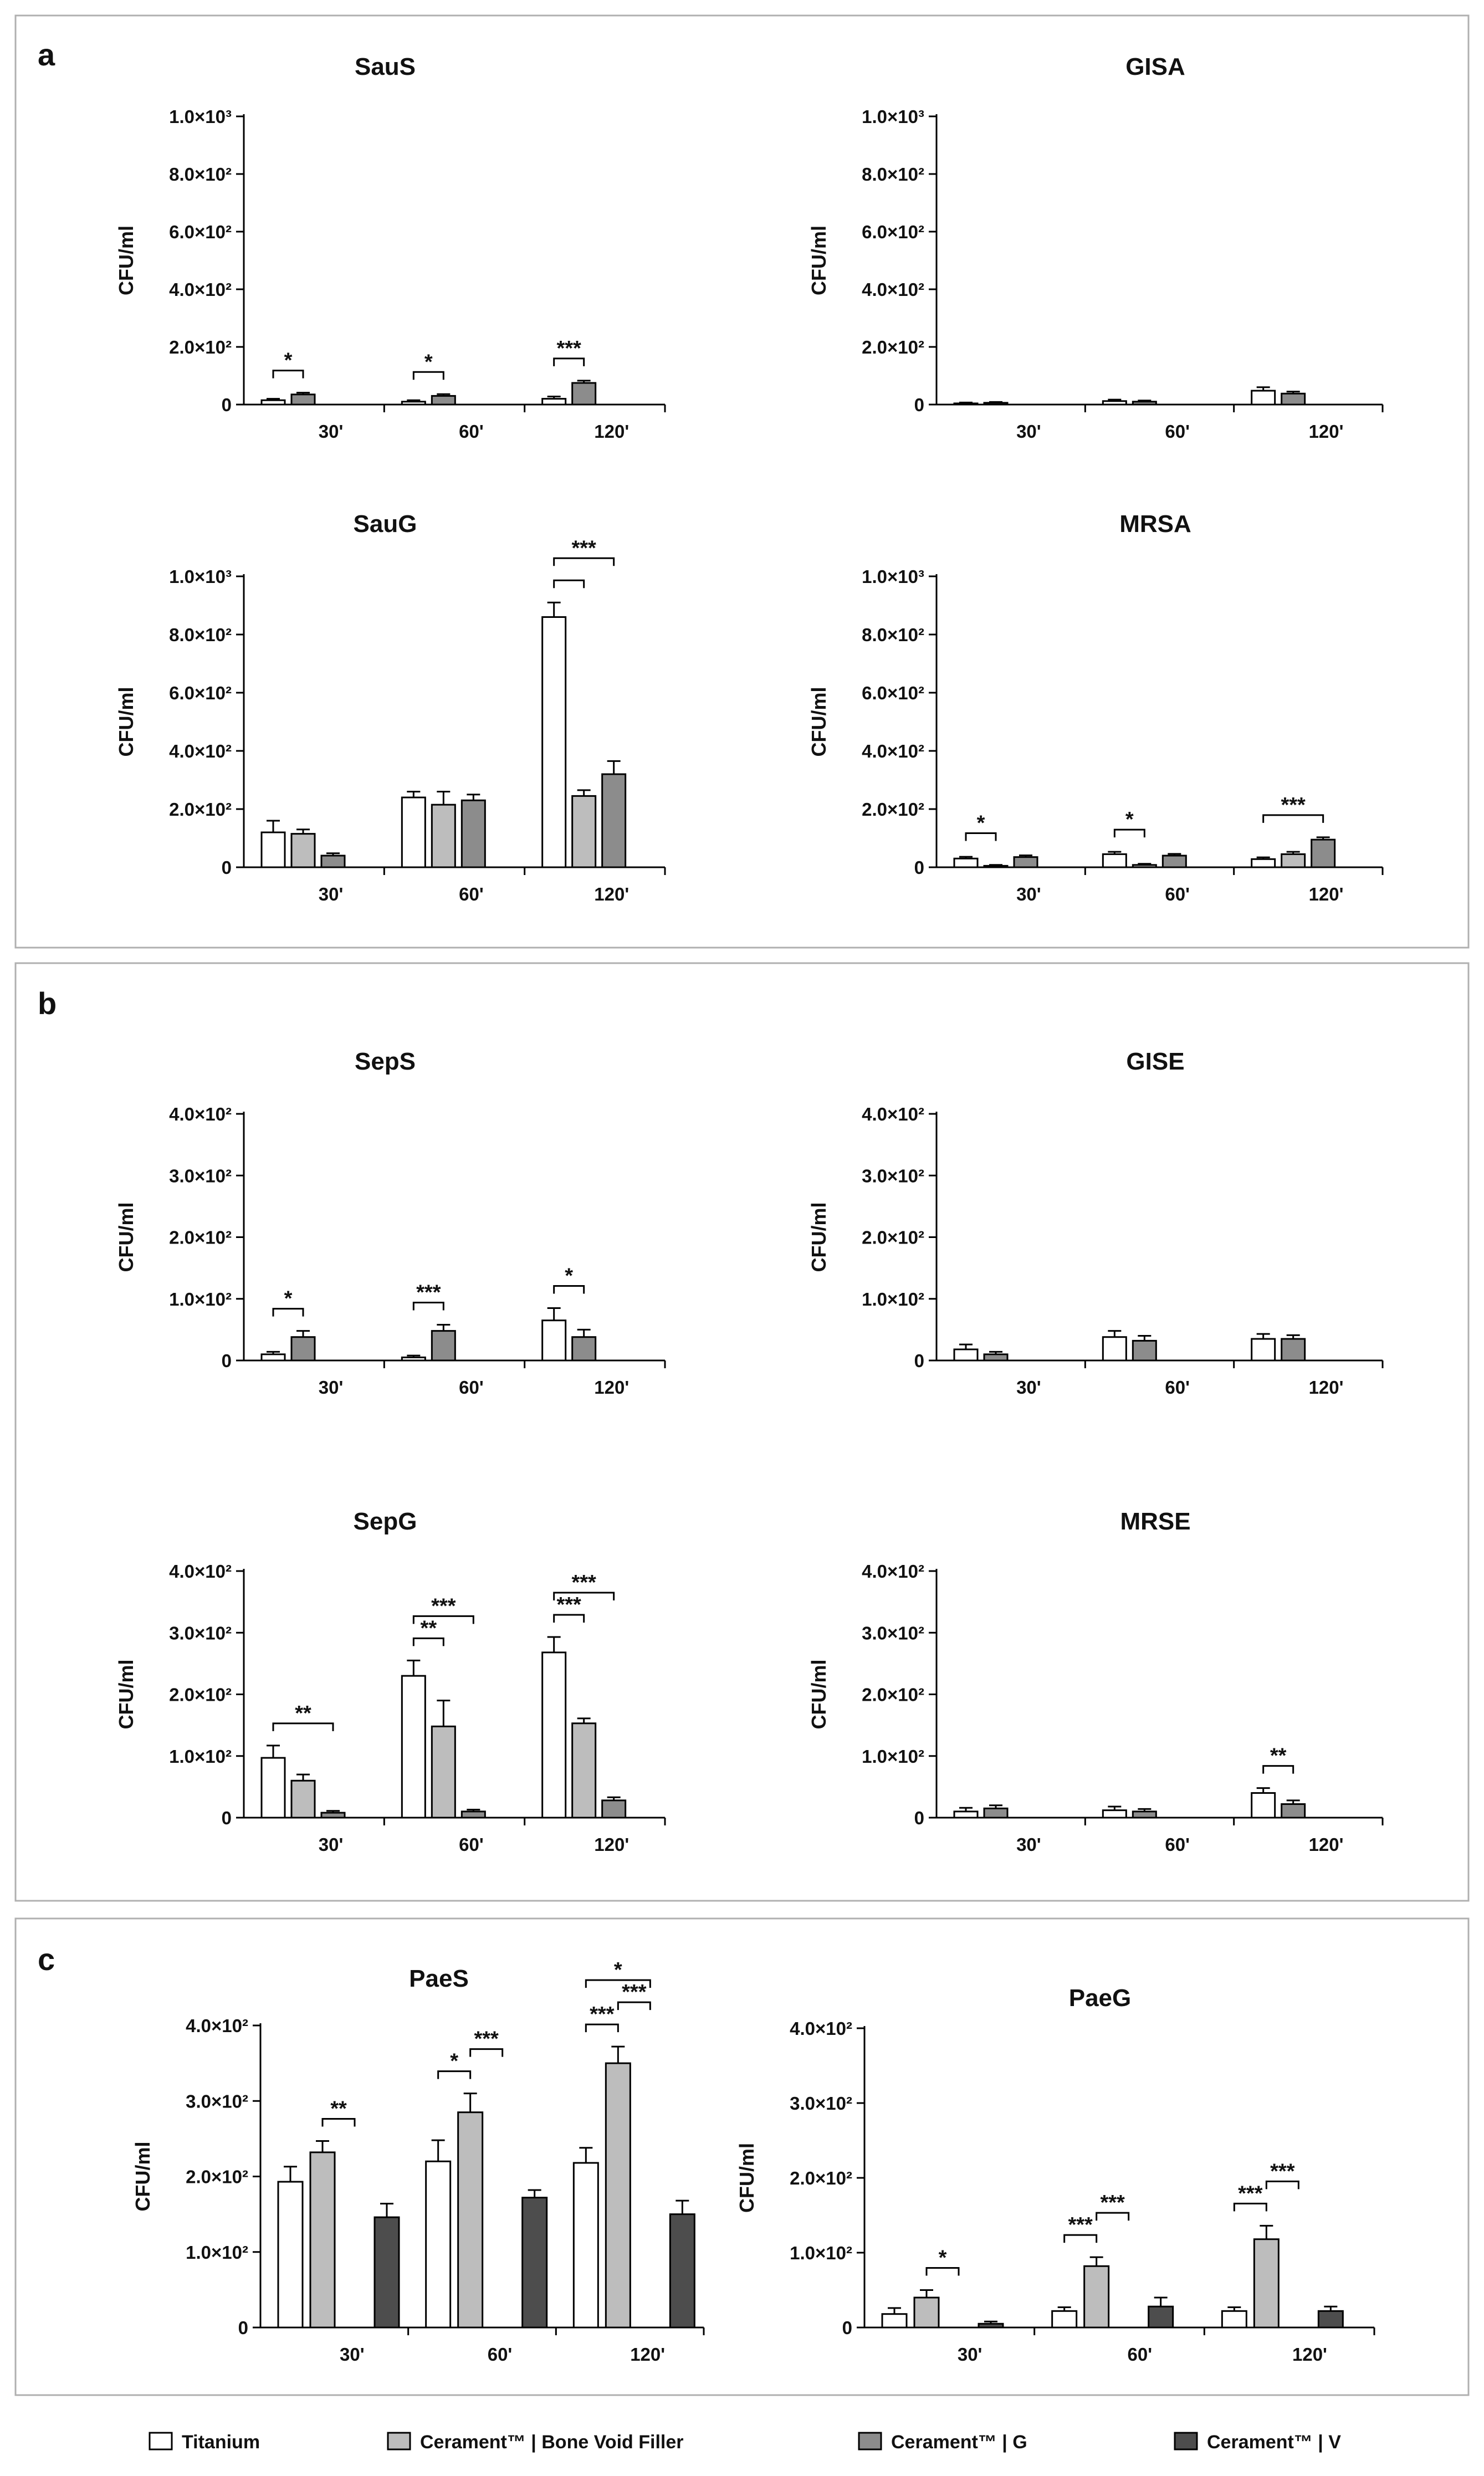  I want to click on bar-saug-bone_void_filler, so click(303, 850).